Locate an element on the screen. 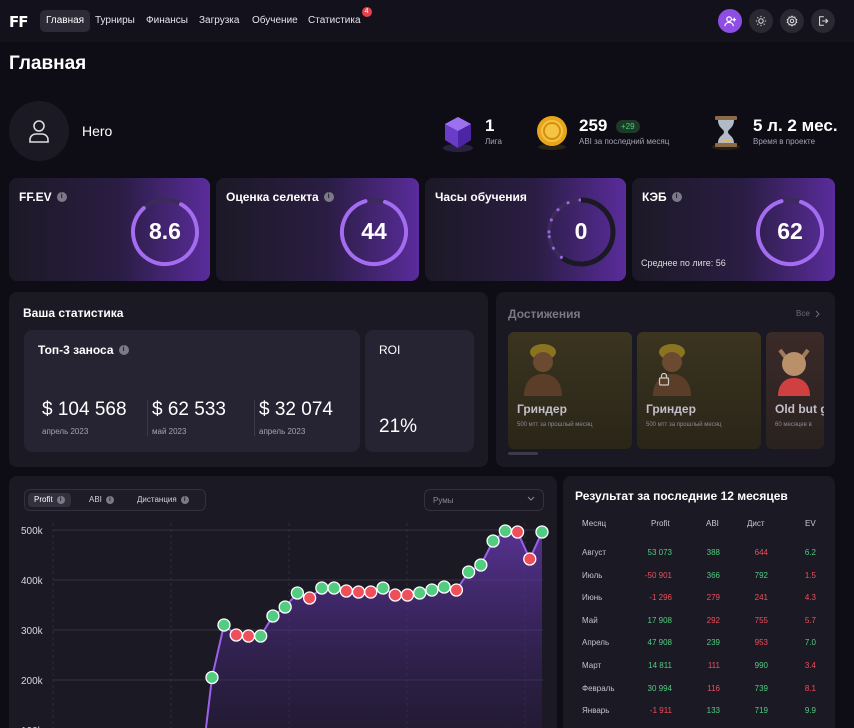 The height and width of the screenshot is (728, 854). metric-value: 62 is located at coordinates (790, 231).